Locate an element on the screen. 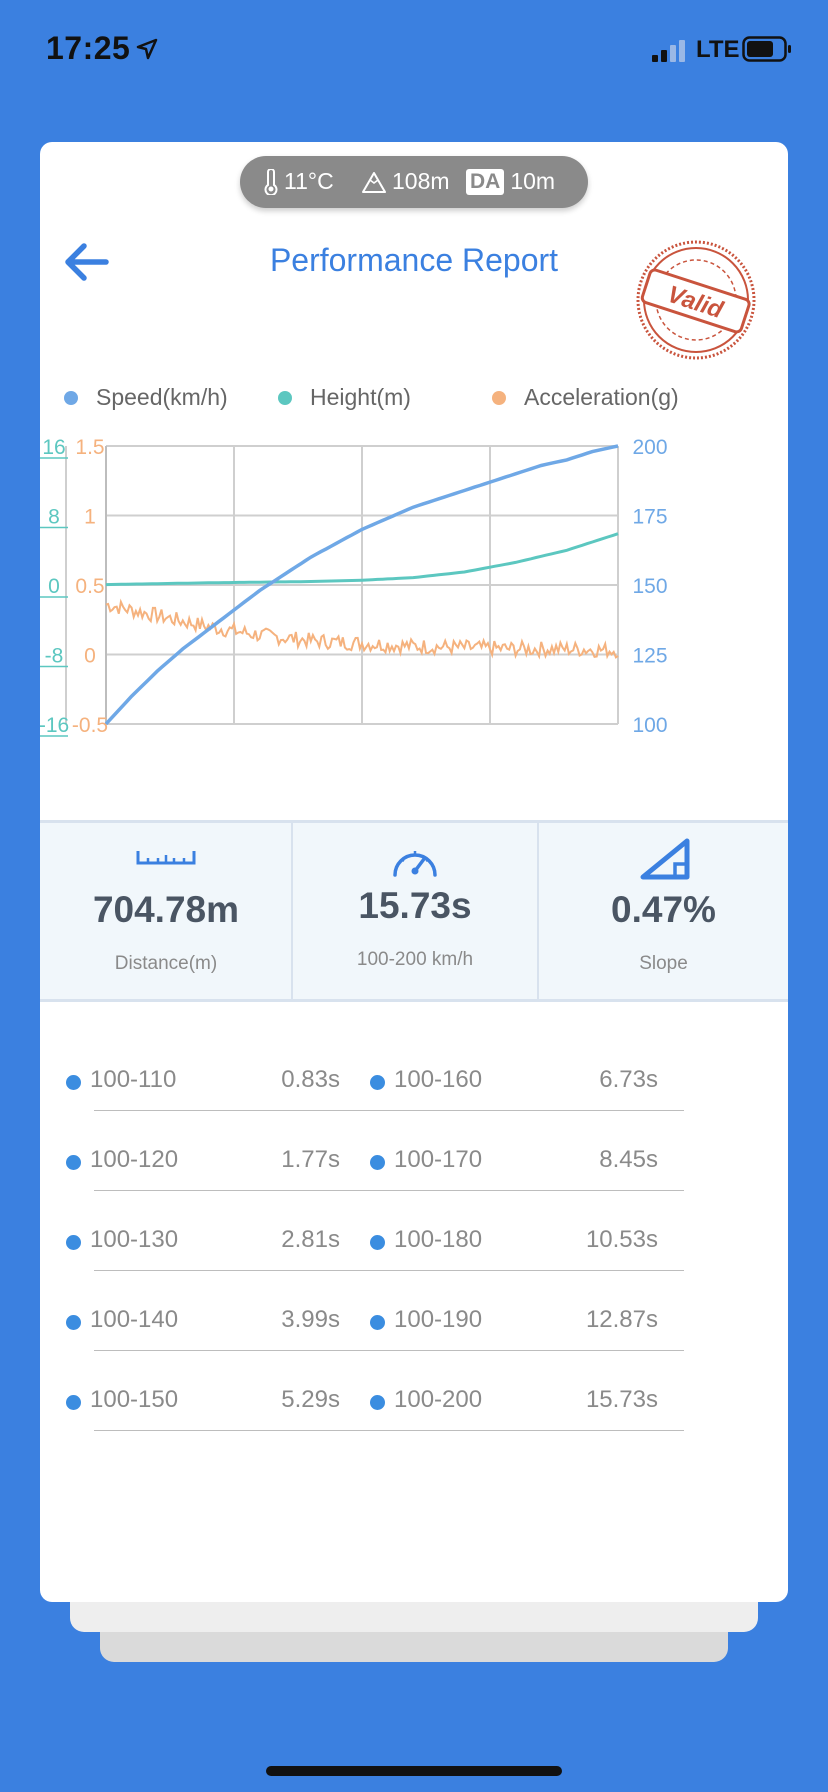  legend-speed: Speed(km/h) is located at coordinates (146, 397).